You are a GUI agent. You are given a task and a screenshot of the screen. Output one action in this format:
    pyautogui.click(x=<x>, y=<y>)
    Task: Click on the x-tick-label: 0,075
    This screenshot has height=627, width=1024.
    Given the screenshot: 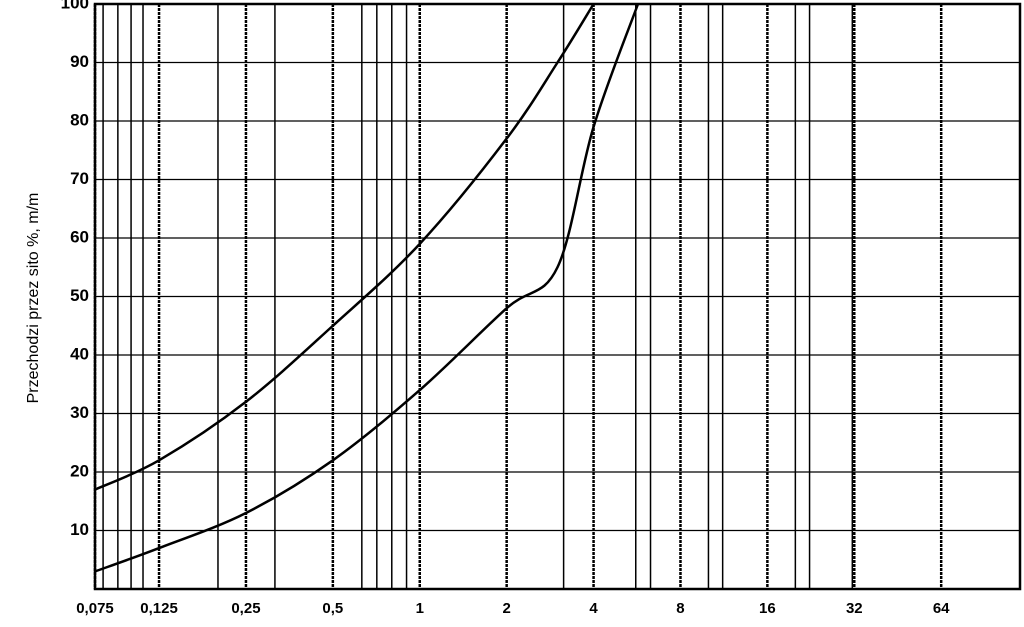 What is the action you would take?
    pyautogui.click(x=95, y=608)
    